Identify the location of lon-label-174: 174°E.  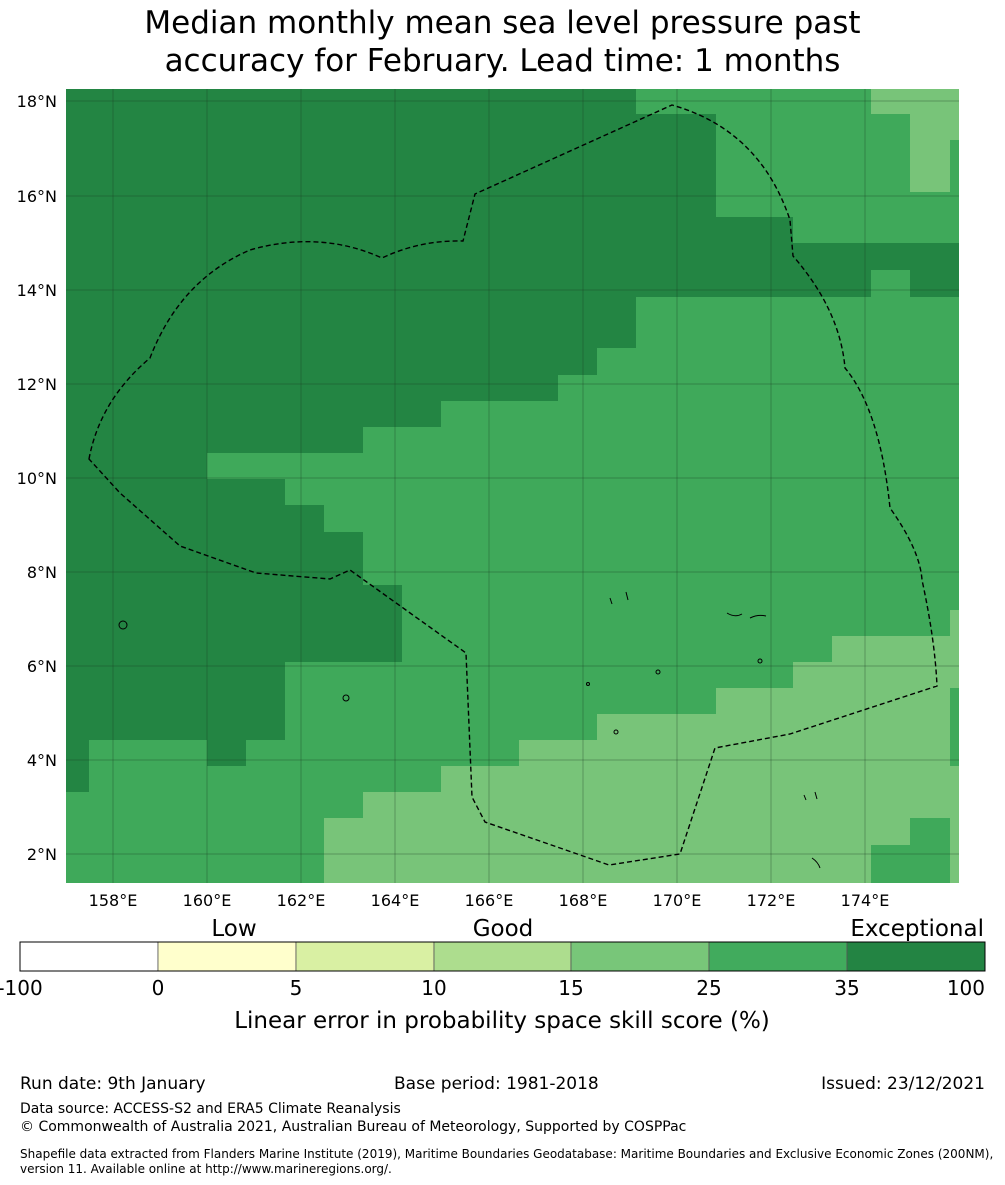
(865, 900).